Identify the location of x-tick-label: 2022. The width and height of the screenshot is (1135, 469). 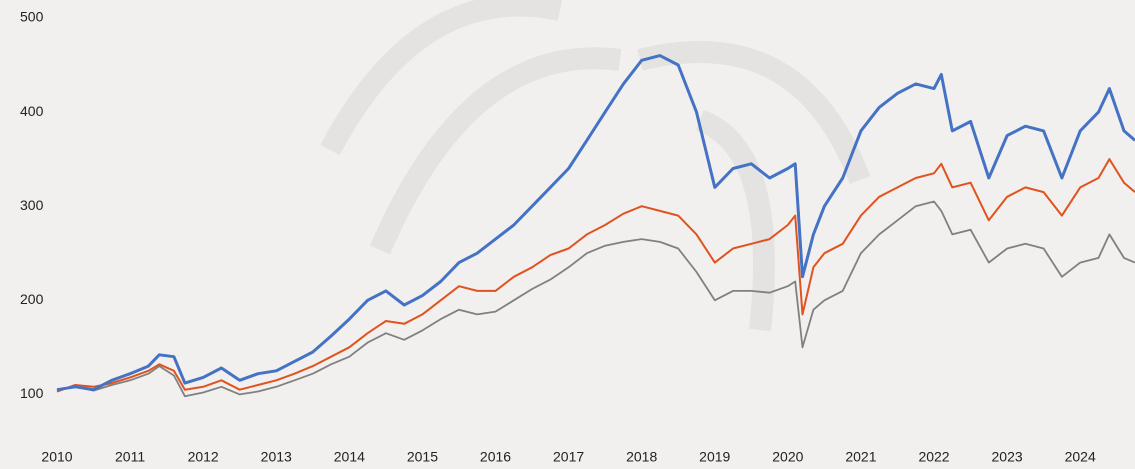
(933, 457).